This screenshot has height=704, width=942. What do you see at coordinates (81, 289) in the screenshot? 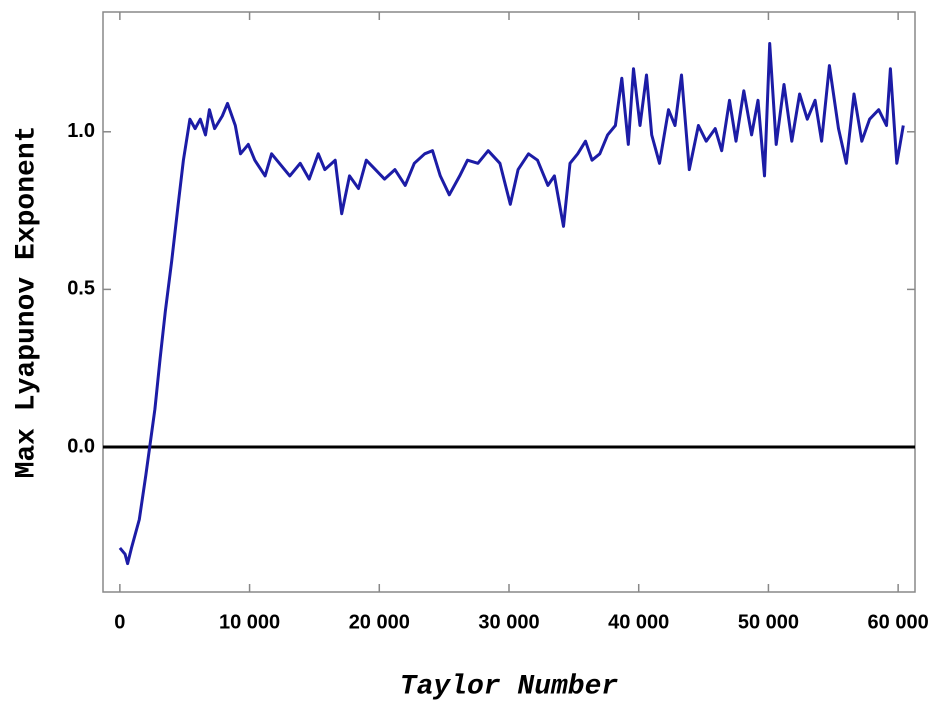
I see `y-tick-label: 0.5` at bounding box center [81, 289].